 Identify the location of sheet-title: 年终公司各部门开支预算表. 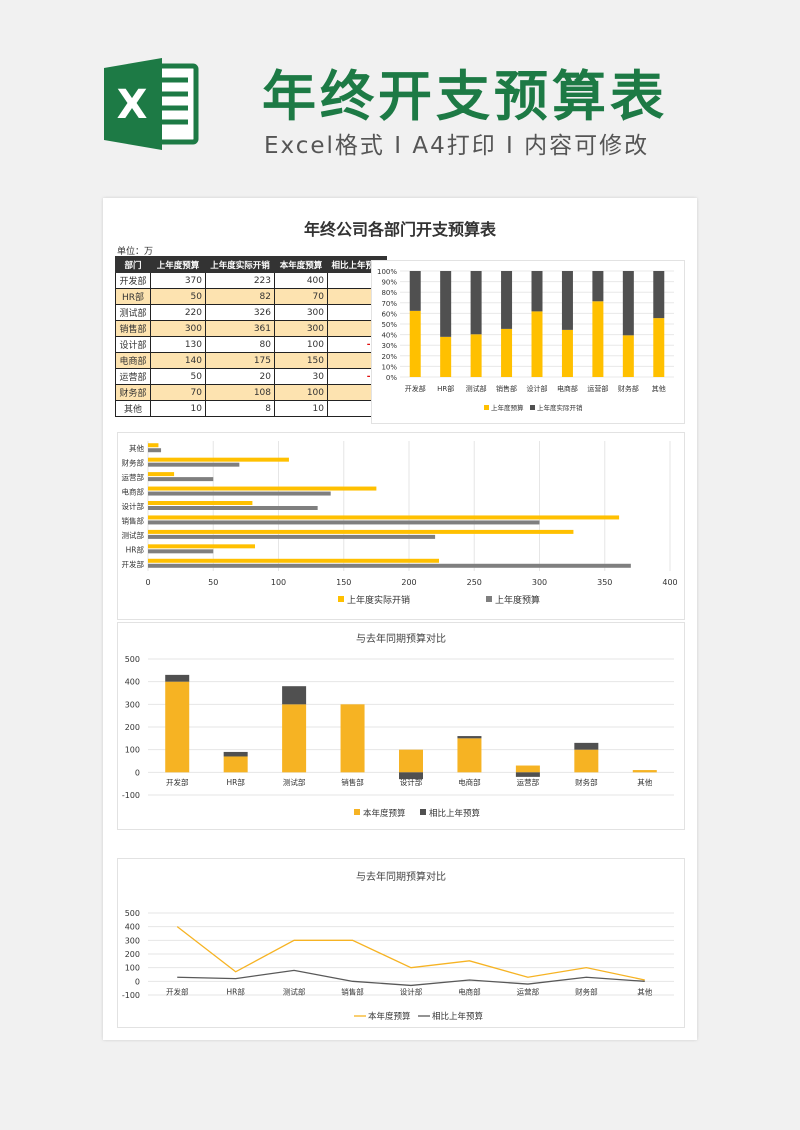
(399, 229).